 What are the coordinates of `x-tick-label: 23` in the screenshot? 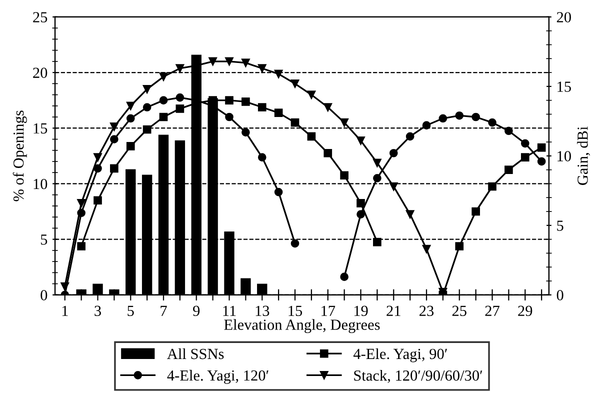 It's located at (427, 311).